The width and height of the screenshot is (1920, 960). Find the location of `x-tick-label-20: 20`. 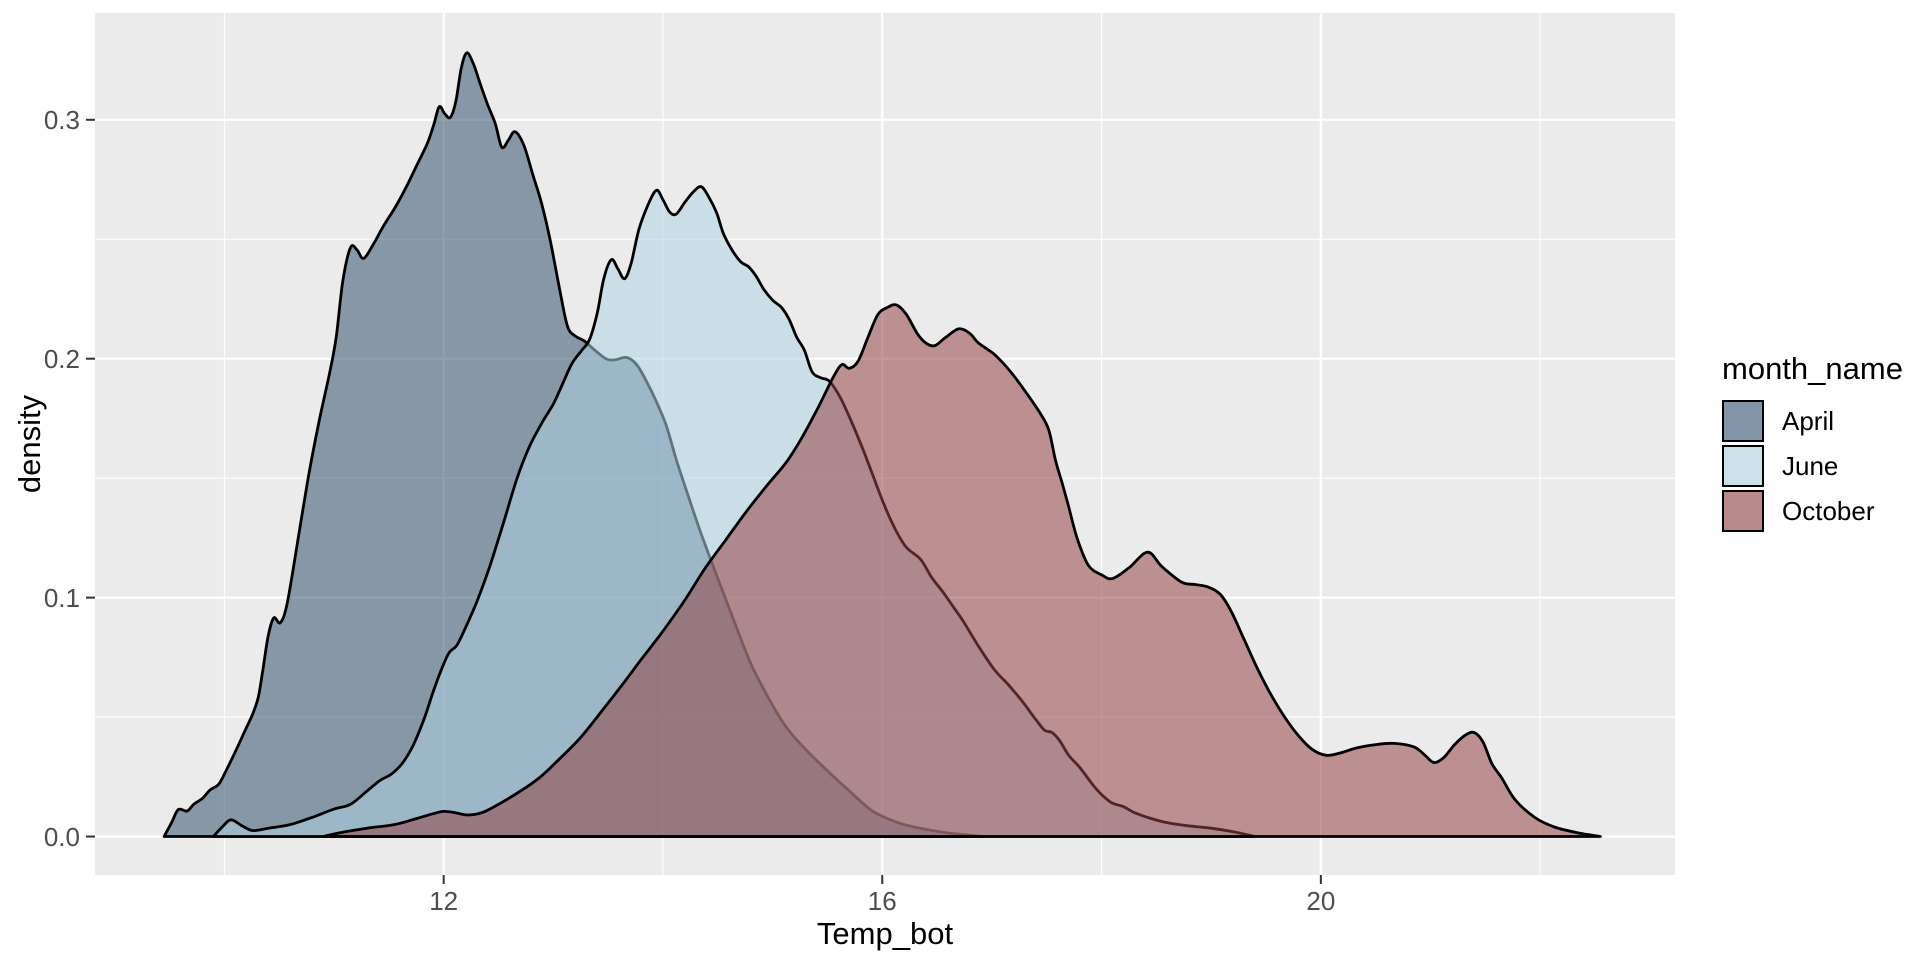

x-tick-label-20: 20 is located at coordinates (1321, 901).